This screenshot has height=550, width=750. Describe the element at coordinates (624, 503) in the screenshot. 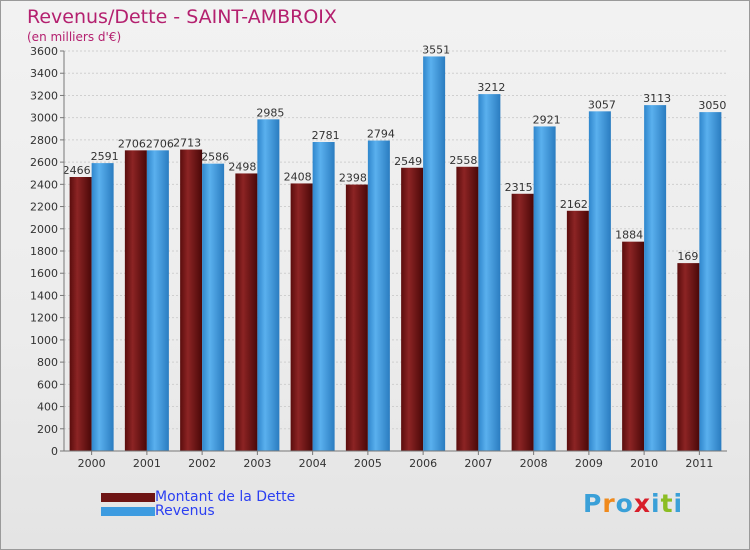

I see `logo-letter: o` at that location.